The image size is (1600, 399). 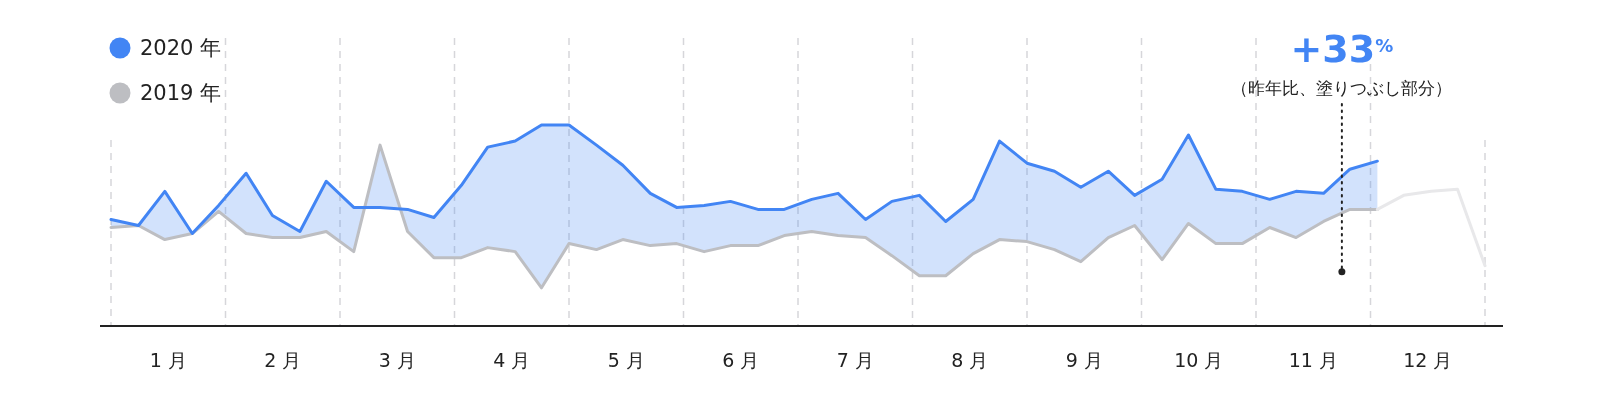 What do you see at coordinates (1084, 360) in the screenshot?
I see `x-tick-label: 9 月` at bounding box center [1084, 360].